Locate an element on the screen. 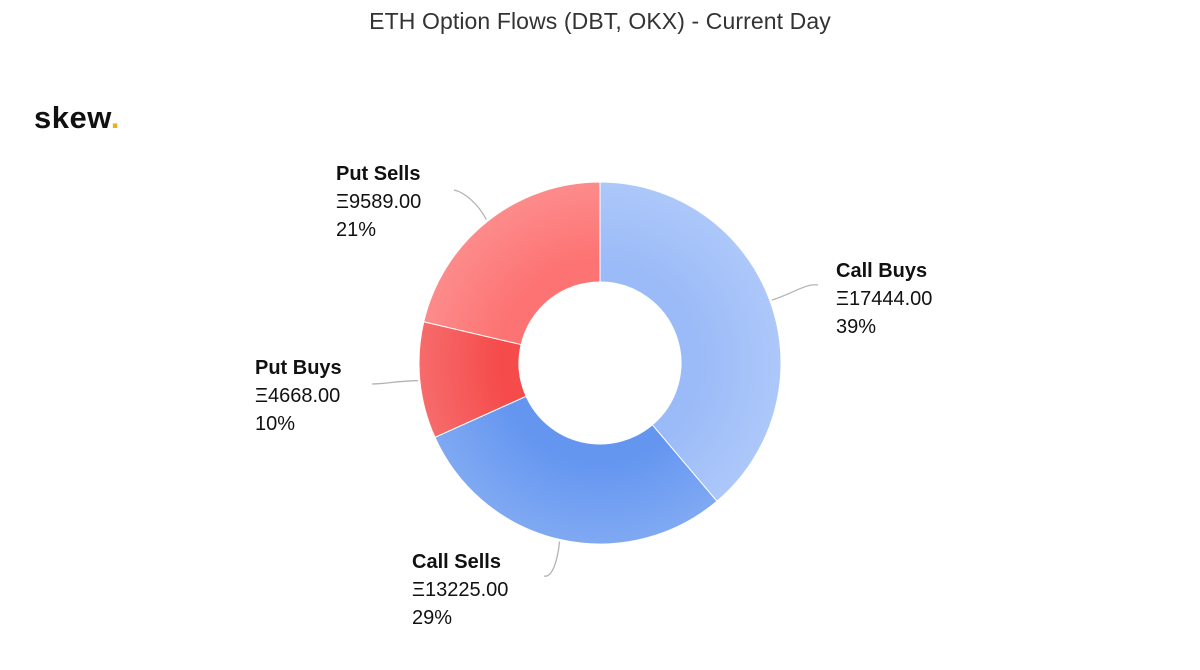 Image resolution: width=1200 pixels, height=670 pixels. data-label-put-buys: Put Buys Ξ4668.00 10% is located at coordinates (298, 396).